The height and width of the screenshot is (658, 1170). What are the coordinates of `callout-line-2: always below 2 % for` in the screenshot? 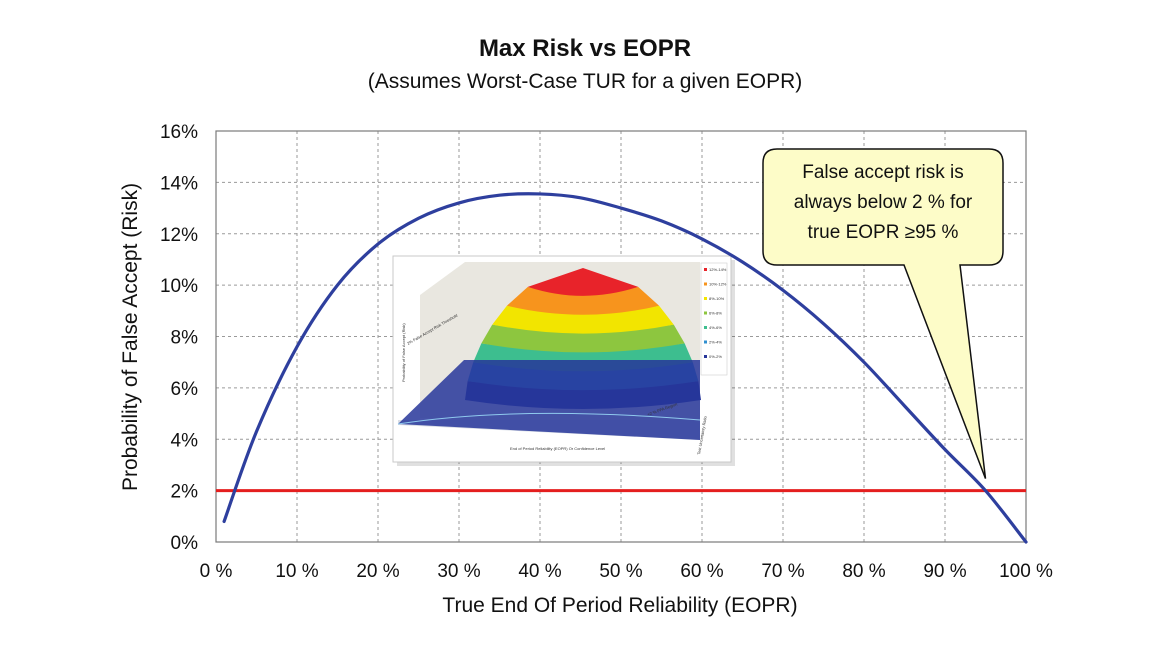 It's located at (883, 202).